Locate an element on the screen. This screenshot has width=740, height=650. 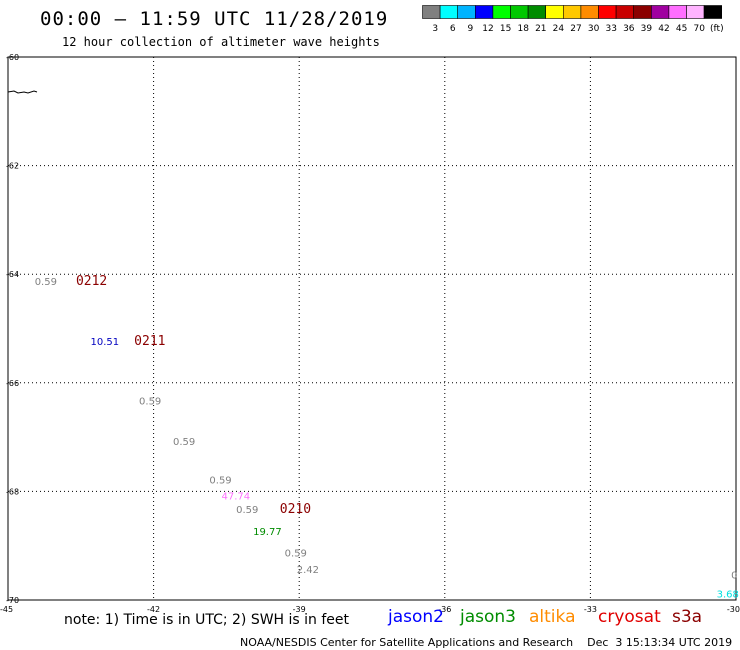
legend-altika: altika is located at coordinates (552, 617).